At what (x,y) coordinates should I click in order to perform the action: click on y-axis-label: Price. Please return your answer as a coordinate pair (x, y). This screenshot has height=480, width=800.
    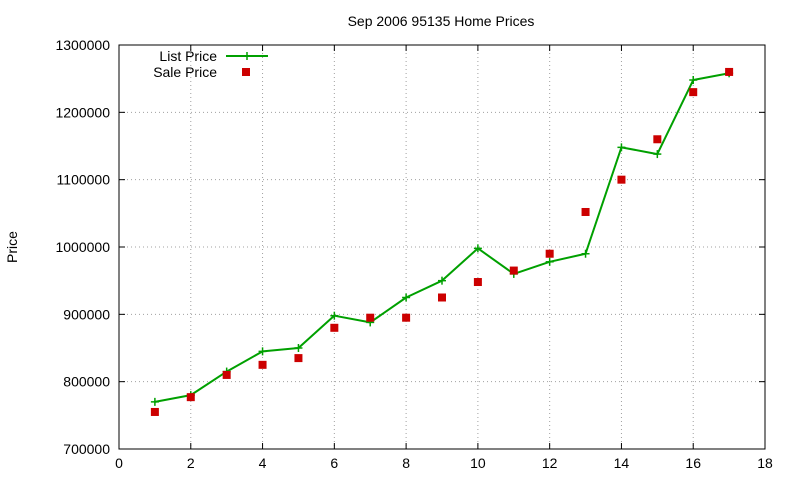
    Looking at the image, I should click on (12, 247).